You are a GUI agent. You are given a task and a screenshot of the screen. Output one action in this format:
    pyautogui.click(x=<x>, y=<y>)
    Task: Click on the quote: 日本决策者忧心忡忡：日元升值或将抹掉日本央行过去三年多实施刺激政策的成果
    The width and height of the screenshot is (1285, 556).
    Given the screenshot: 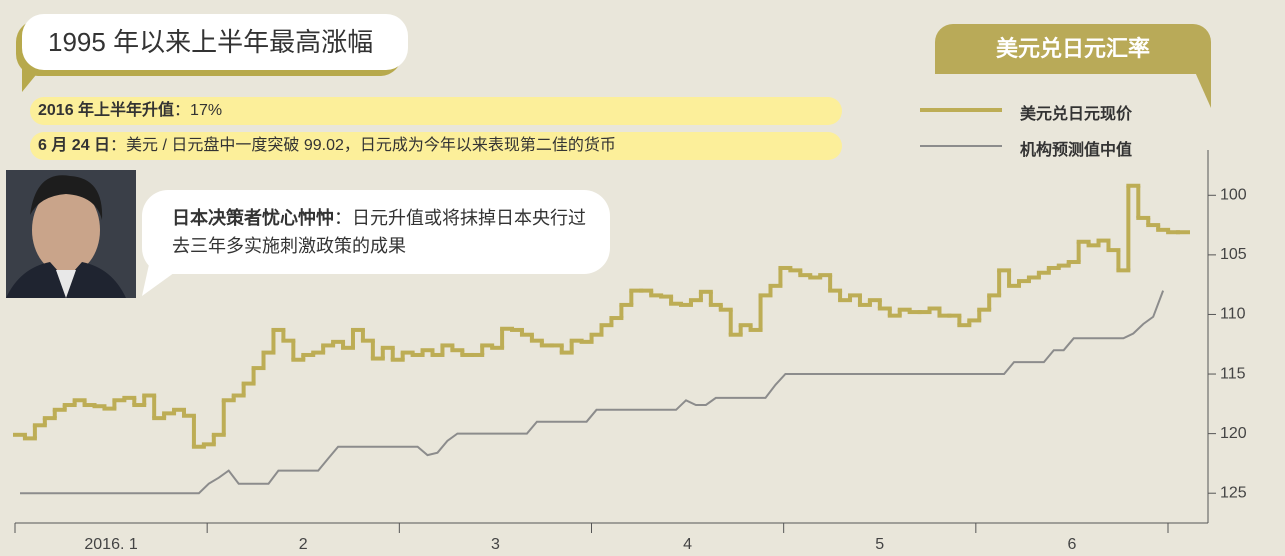 What is the action you would take?
    pyautogui.click(x=376, y=232)
    